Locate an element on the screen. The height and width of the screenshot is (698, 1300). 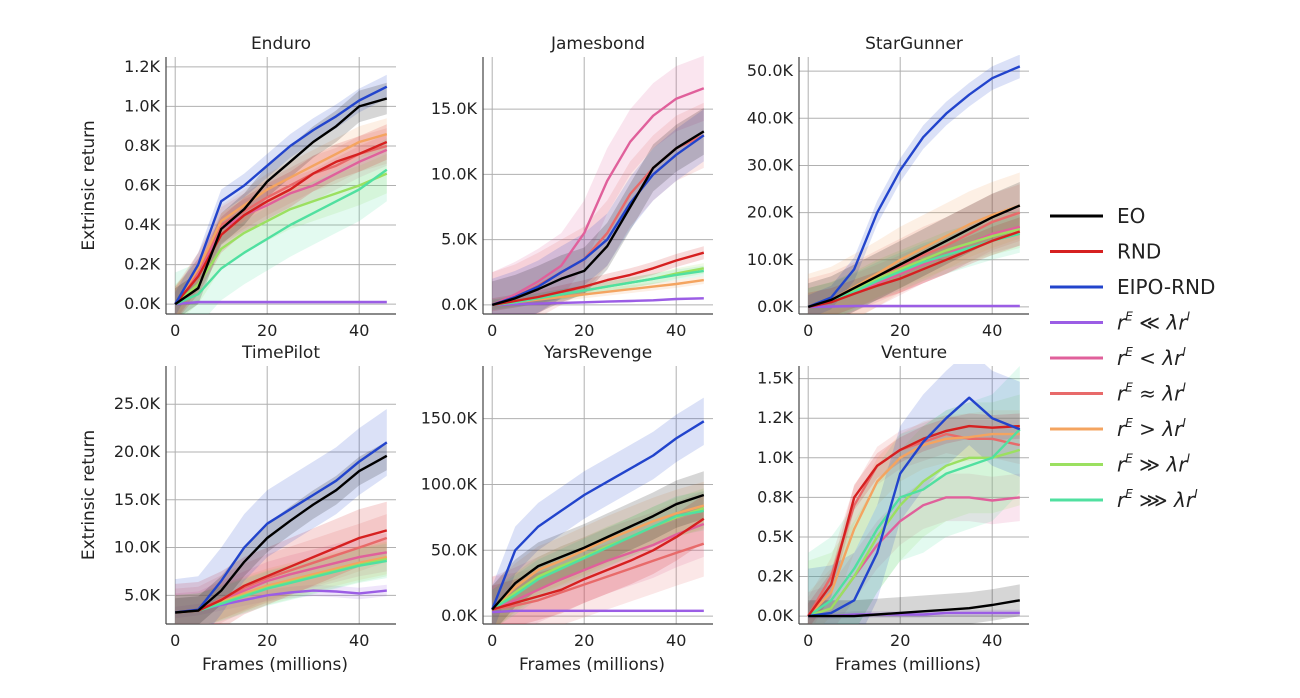
band-rnd is located at coordinates (281, 562).